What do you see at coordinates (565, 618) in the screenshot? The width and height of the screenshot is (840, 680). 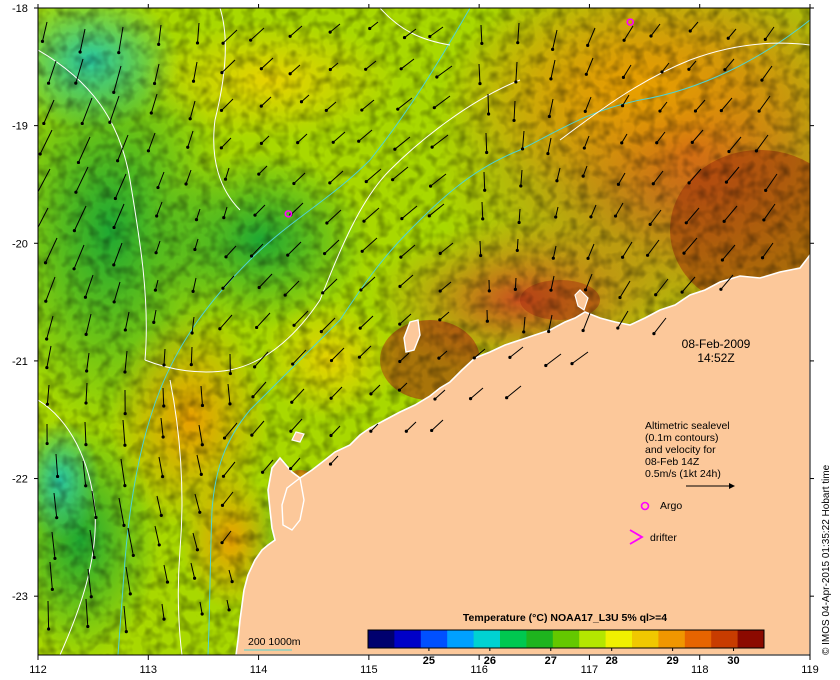 I see `colorbar-title: Temperature (°C) NOAA17_L3U 5% ql>=4` at bounding box center [565, 618].